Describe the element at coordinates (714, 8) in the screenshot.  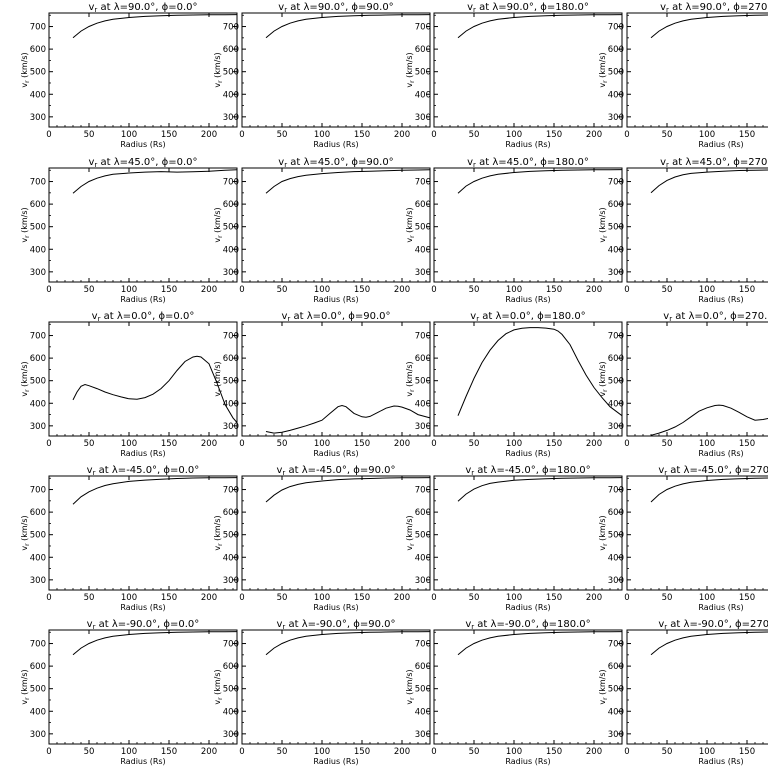
I see `panel-title: vr at λ=90.0°, ϕ=270.0°` at that location.